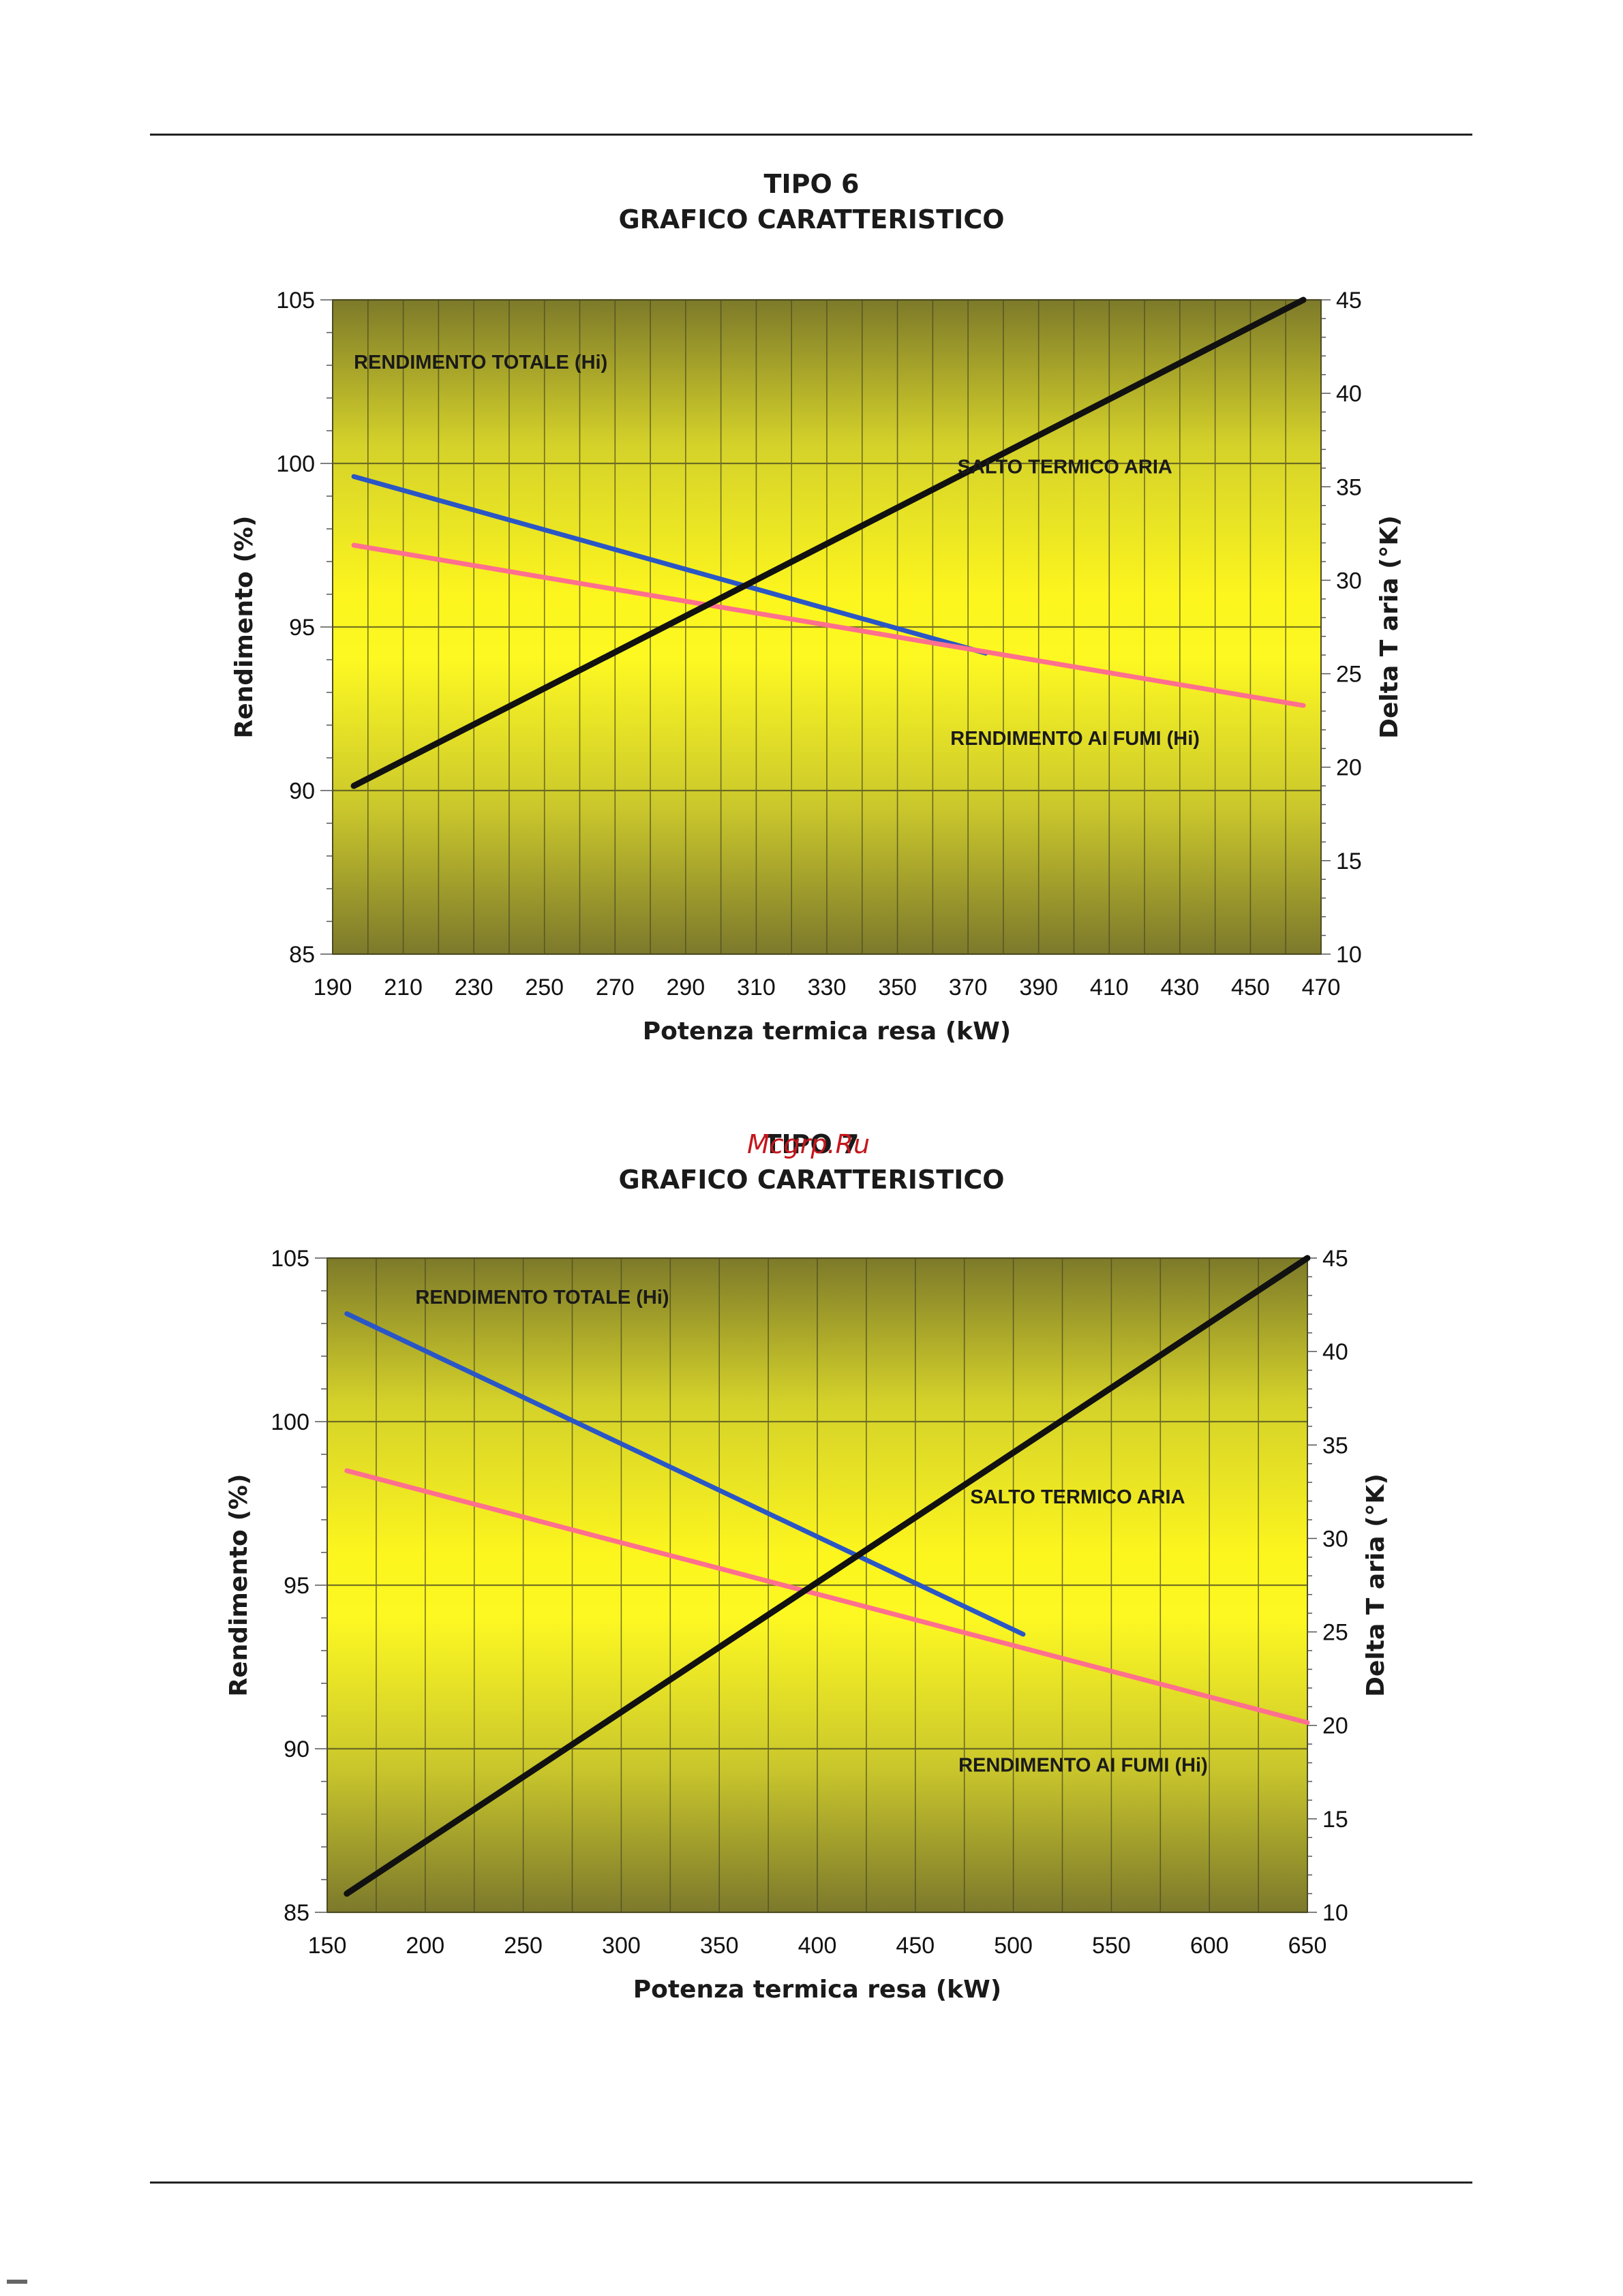 The height and width of the screenshot is (2296, 1623). Describe the element at coordinates (817, 1946) in the screenshot. I see `x-tick-label: 400` at that location.